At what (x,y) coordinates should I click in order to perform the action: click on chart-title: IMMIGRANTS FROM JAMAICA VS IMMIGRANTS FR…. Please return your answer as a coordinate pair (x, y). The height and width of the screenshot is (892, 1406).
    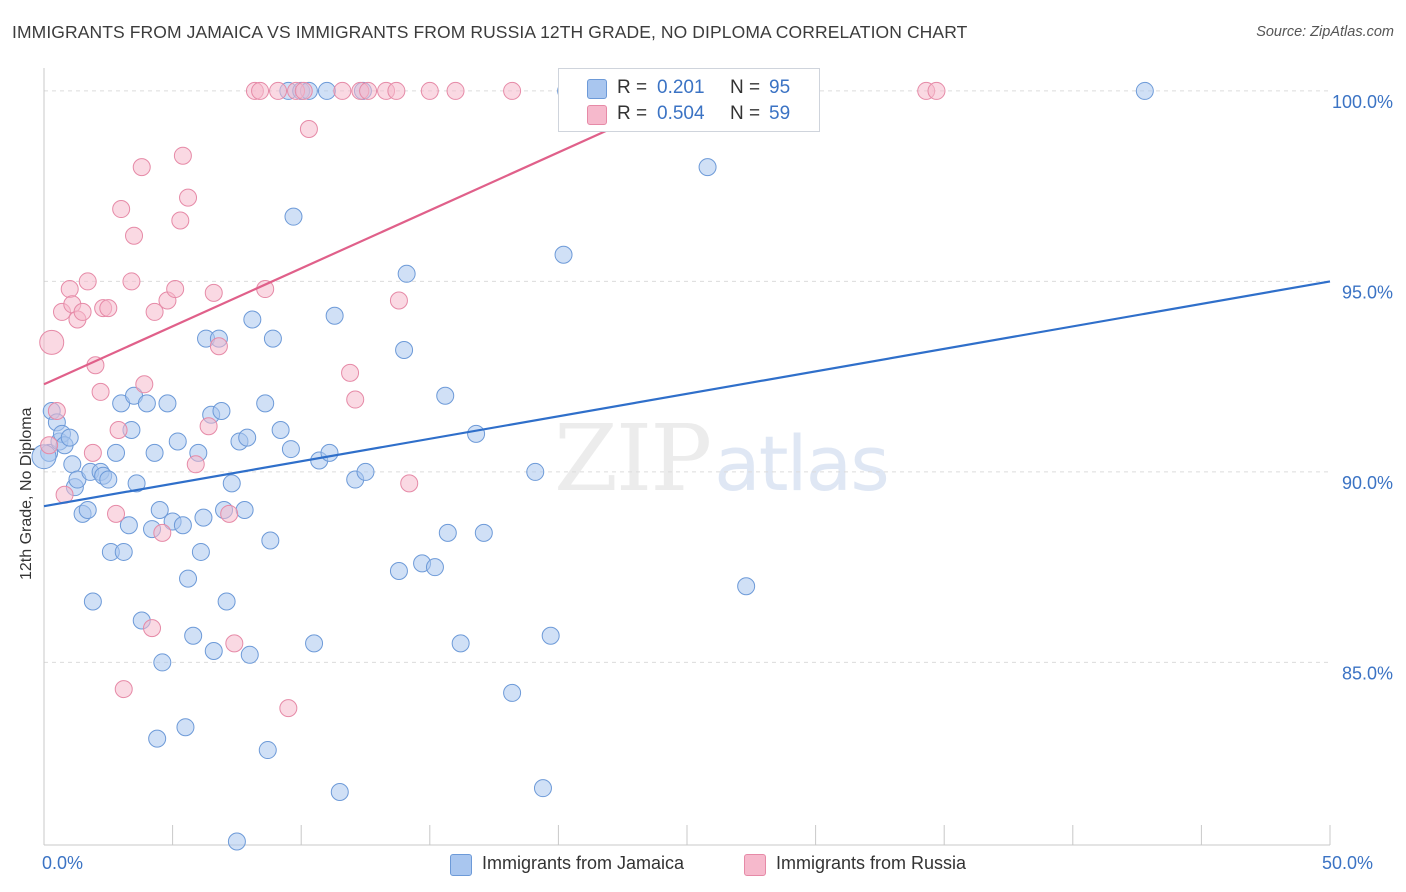
    Looking at the image, I should click on (490, 32).